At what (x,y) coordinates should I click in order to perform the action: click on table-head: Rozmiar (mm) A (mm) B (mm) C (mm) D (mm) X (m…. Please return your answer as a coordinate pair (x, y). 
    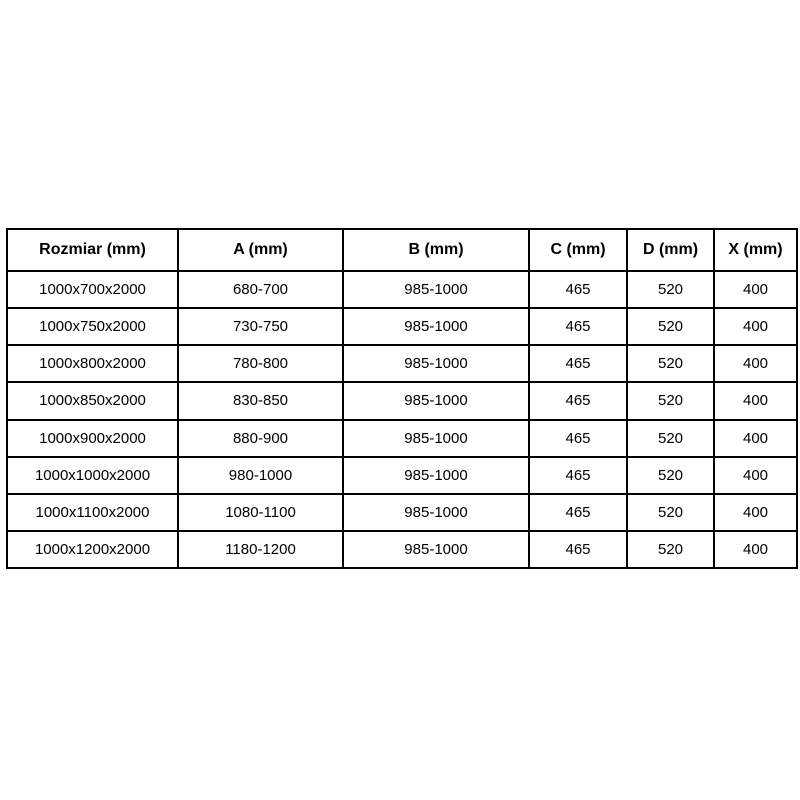
    Looking at the image, I should click on (402, 250).